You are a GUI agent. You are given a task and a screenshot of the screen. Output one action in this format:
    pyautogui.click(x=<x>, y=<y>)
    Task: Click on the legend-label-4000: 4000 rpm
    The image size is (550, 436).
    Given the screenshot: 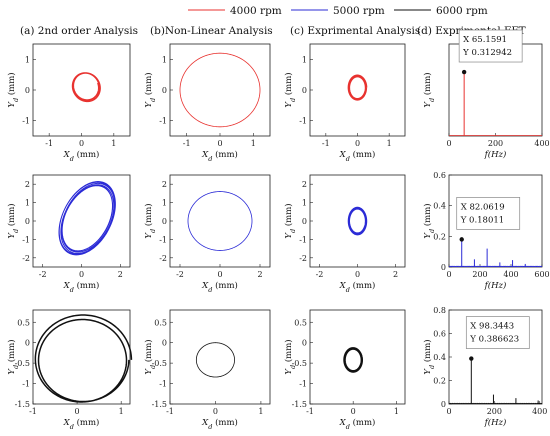 What is the action you would take?
    pyautogui.click(x=256, y=11)
    